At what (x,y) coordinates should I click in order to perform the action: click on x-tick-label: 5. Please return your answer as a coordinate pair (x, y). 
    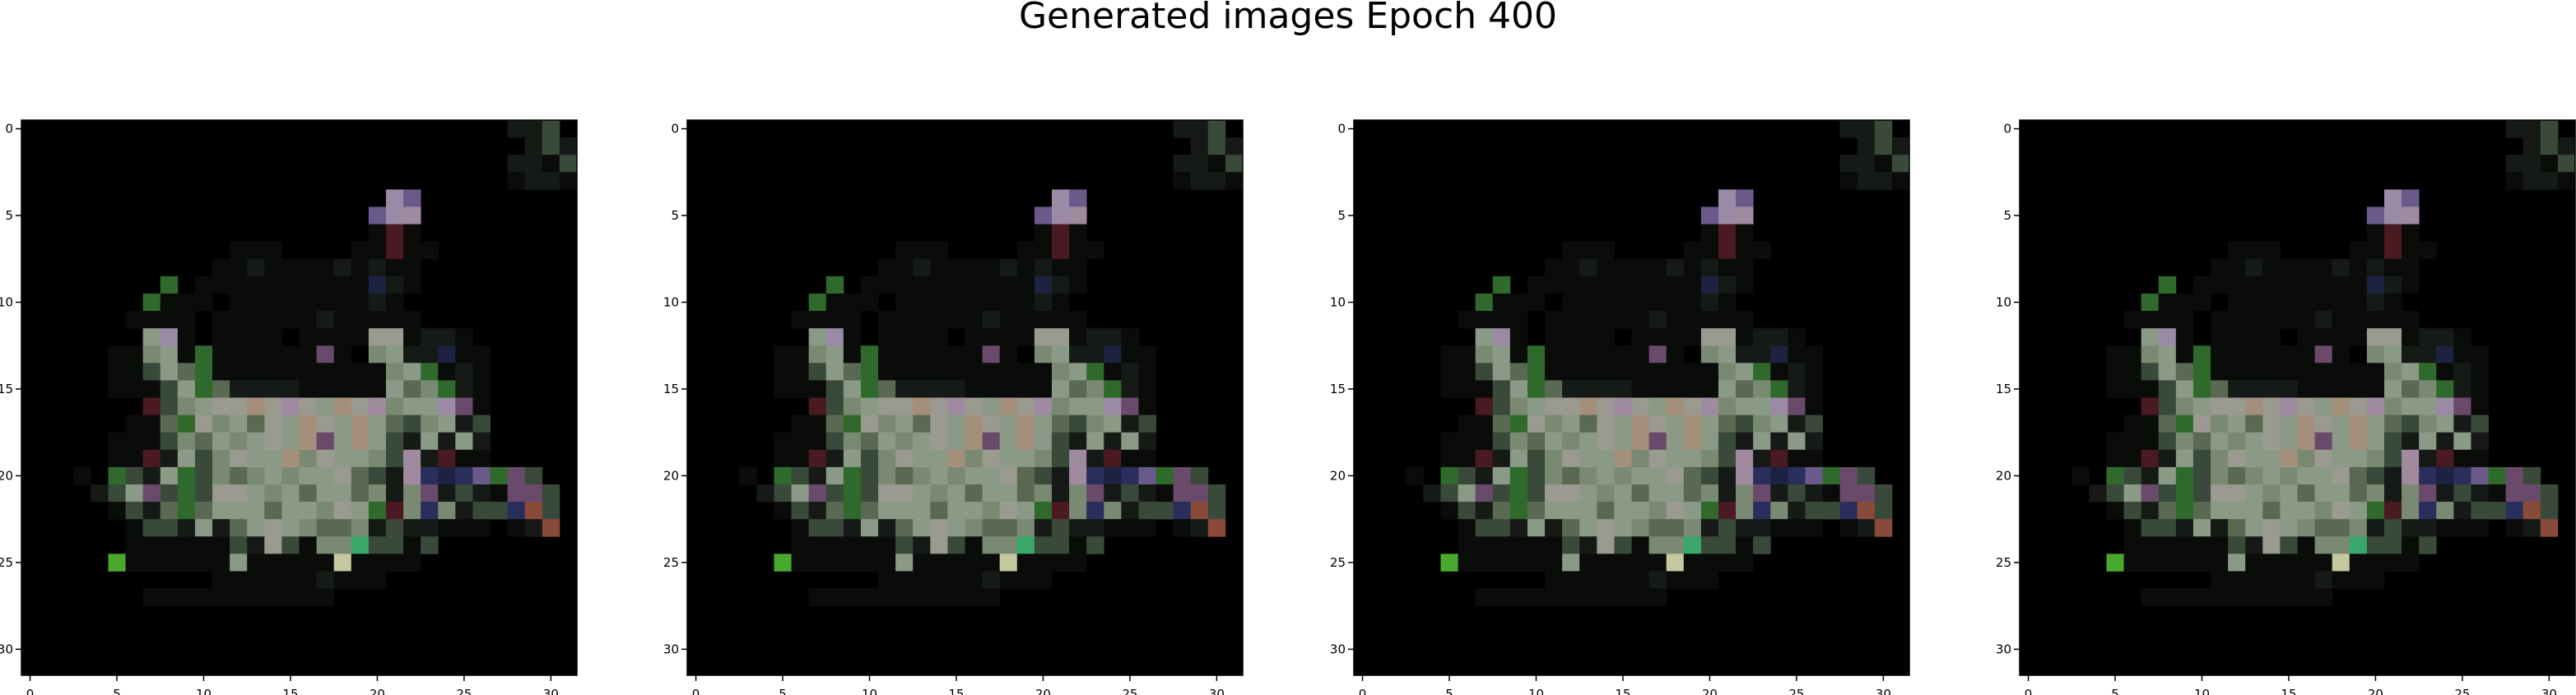
    Looking at the image, I should click on (117, 691).